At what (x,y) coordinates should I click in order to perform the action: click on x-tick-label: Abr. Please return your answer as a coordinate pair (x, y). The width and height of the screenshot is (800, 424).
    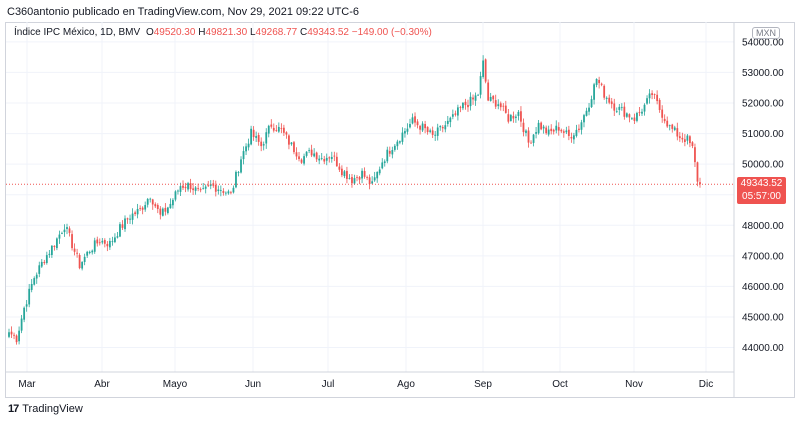
    Looking at the image, I should click on (102, 384).